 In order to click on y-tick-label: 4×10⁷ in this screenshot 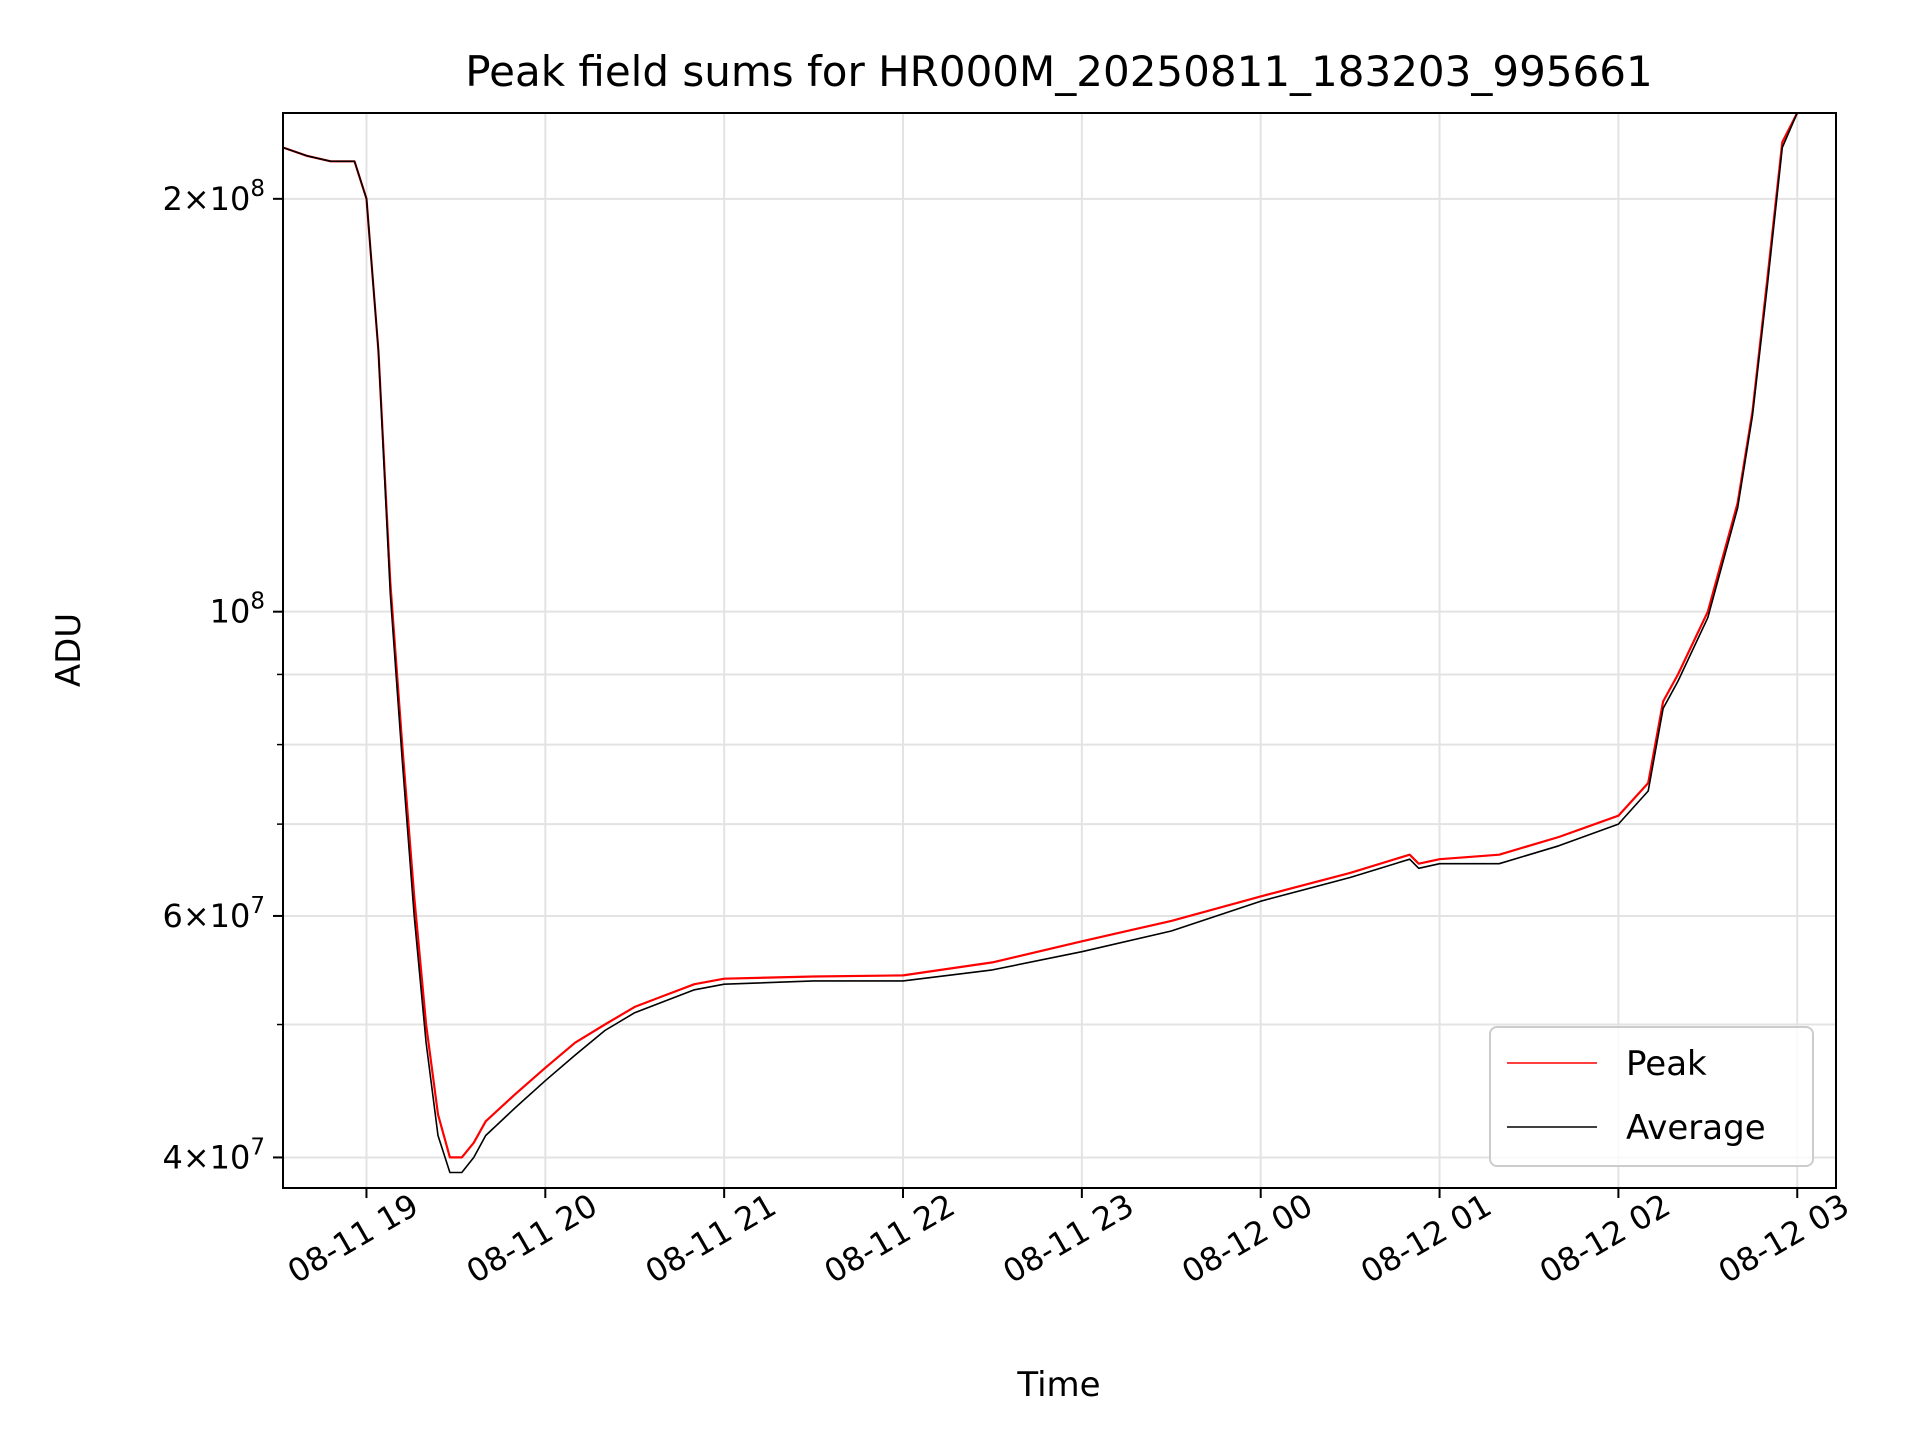, I will do `click(213, 1155)`.